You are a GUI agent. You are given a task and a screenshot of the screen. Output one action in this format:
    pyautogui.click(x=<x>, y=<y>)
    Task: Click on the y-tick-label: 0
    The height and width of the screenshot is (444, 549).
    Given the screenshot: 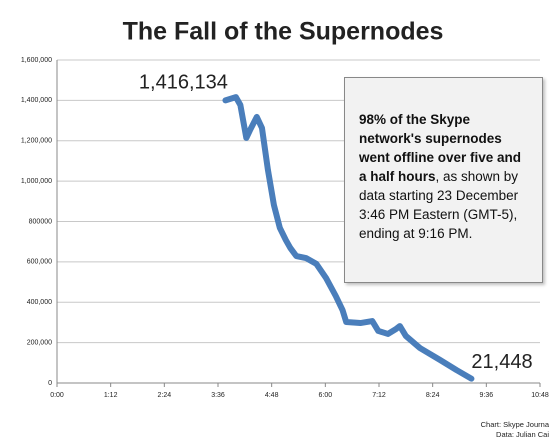 What is the action you would take?
    pyautogui.click(x=50, y=383)
    